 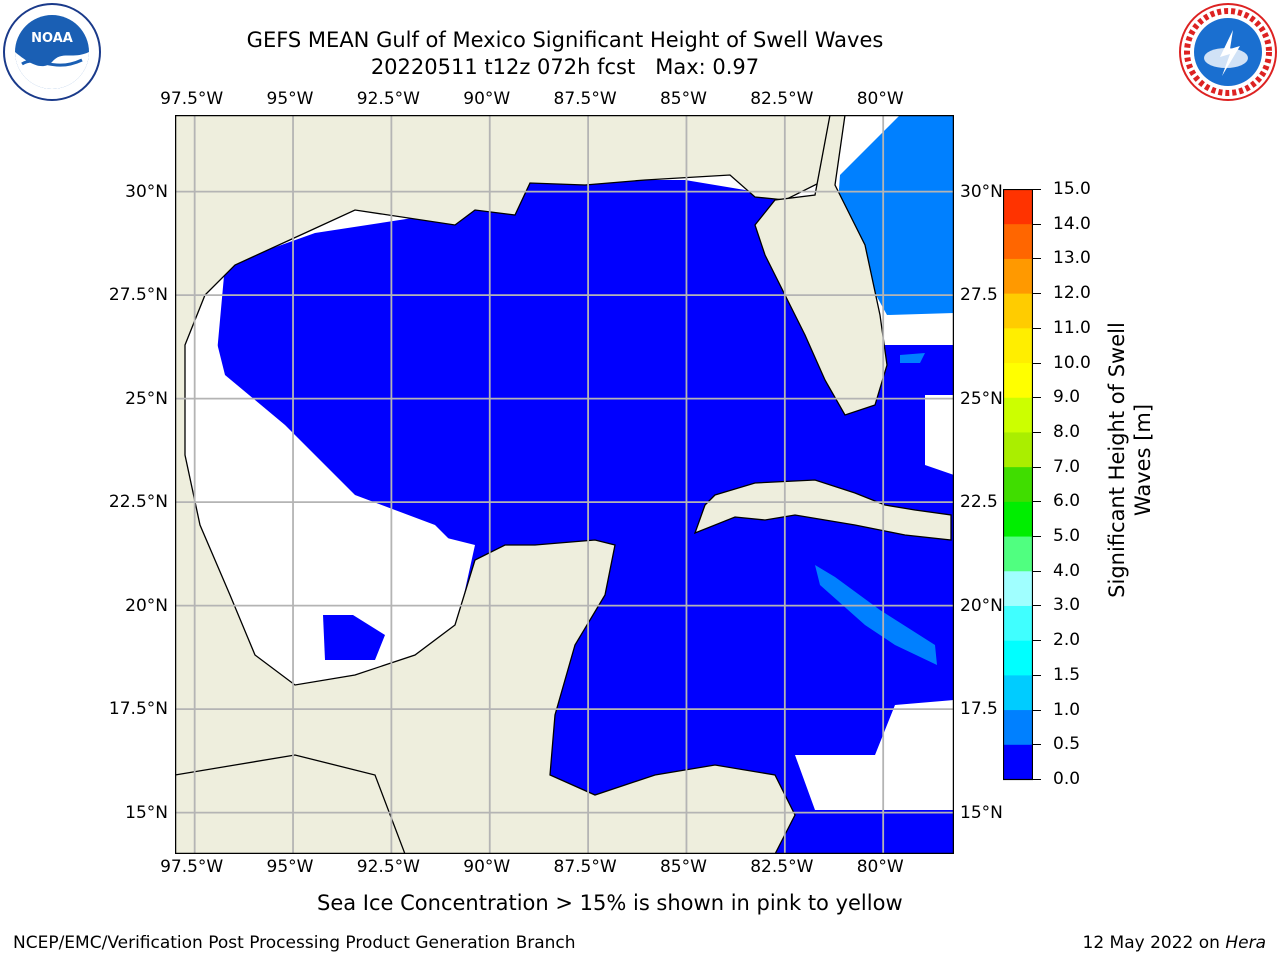 I want to click on colorbar-title: Significant Height of Swell Waves [m], so click(x=1130, y=460).